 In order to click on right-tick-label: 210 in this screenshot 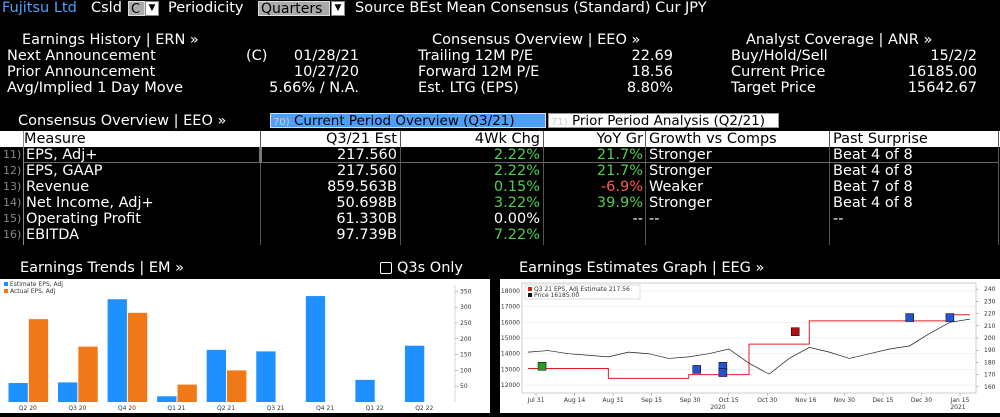, I will do `click(990, 326)`.